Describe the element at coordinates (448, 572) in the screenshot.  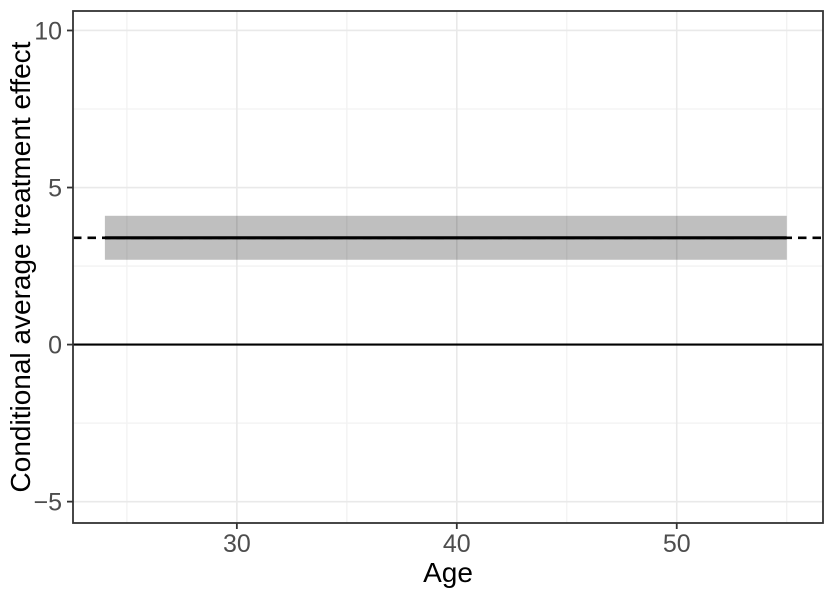
I see `x-axis-title: Age` at that location.